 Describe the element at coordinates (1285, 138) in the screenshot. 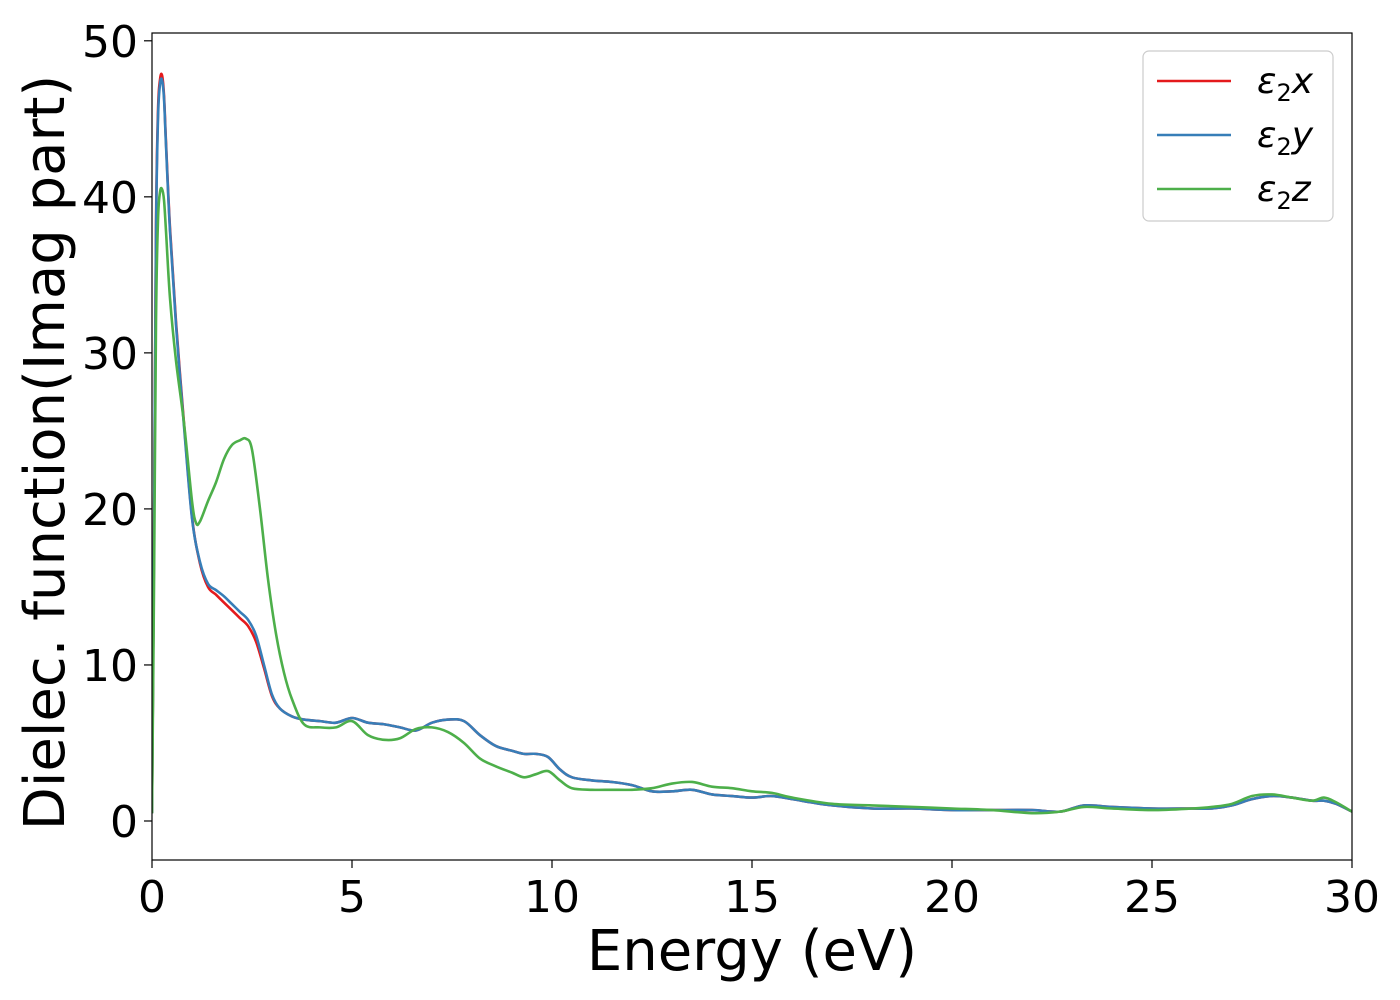

I see `legend-label-y: ε2y` at that location.